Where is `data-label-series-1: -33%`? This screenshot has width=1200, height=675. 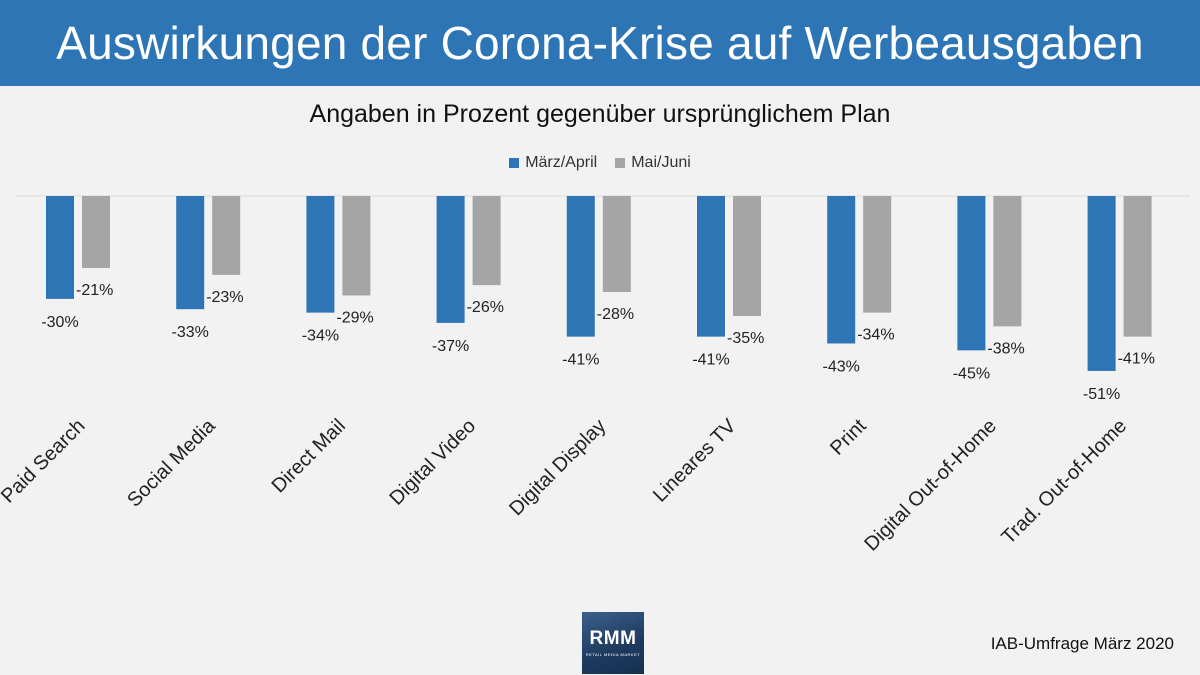
data-label-series-1: -33% is located at coordinates (190, 332).